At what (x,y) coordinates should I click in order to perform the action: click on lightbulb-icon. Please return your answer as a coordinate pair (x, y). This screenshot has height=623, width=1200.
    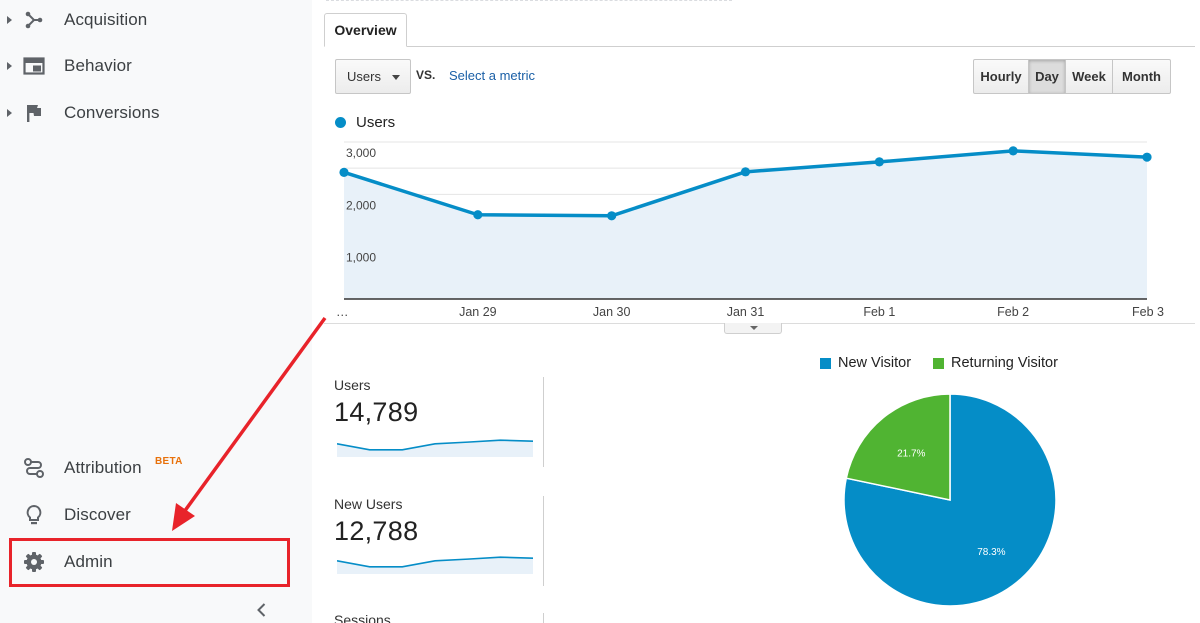
    Looking at the image, I should click on (34, 515).